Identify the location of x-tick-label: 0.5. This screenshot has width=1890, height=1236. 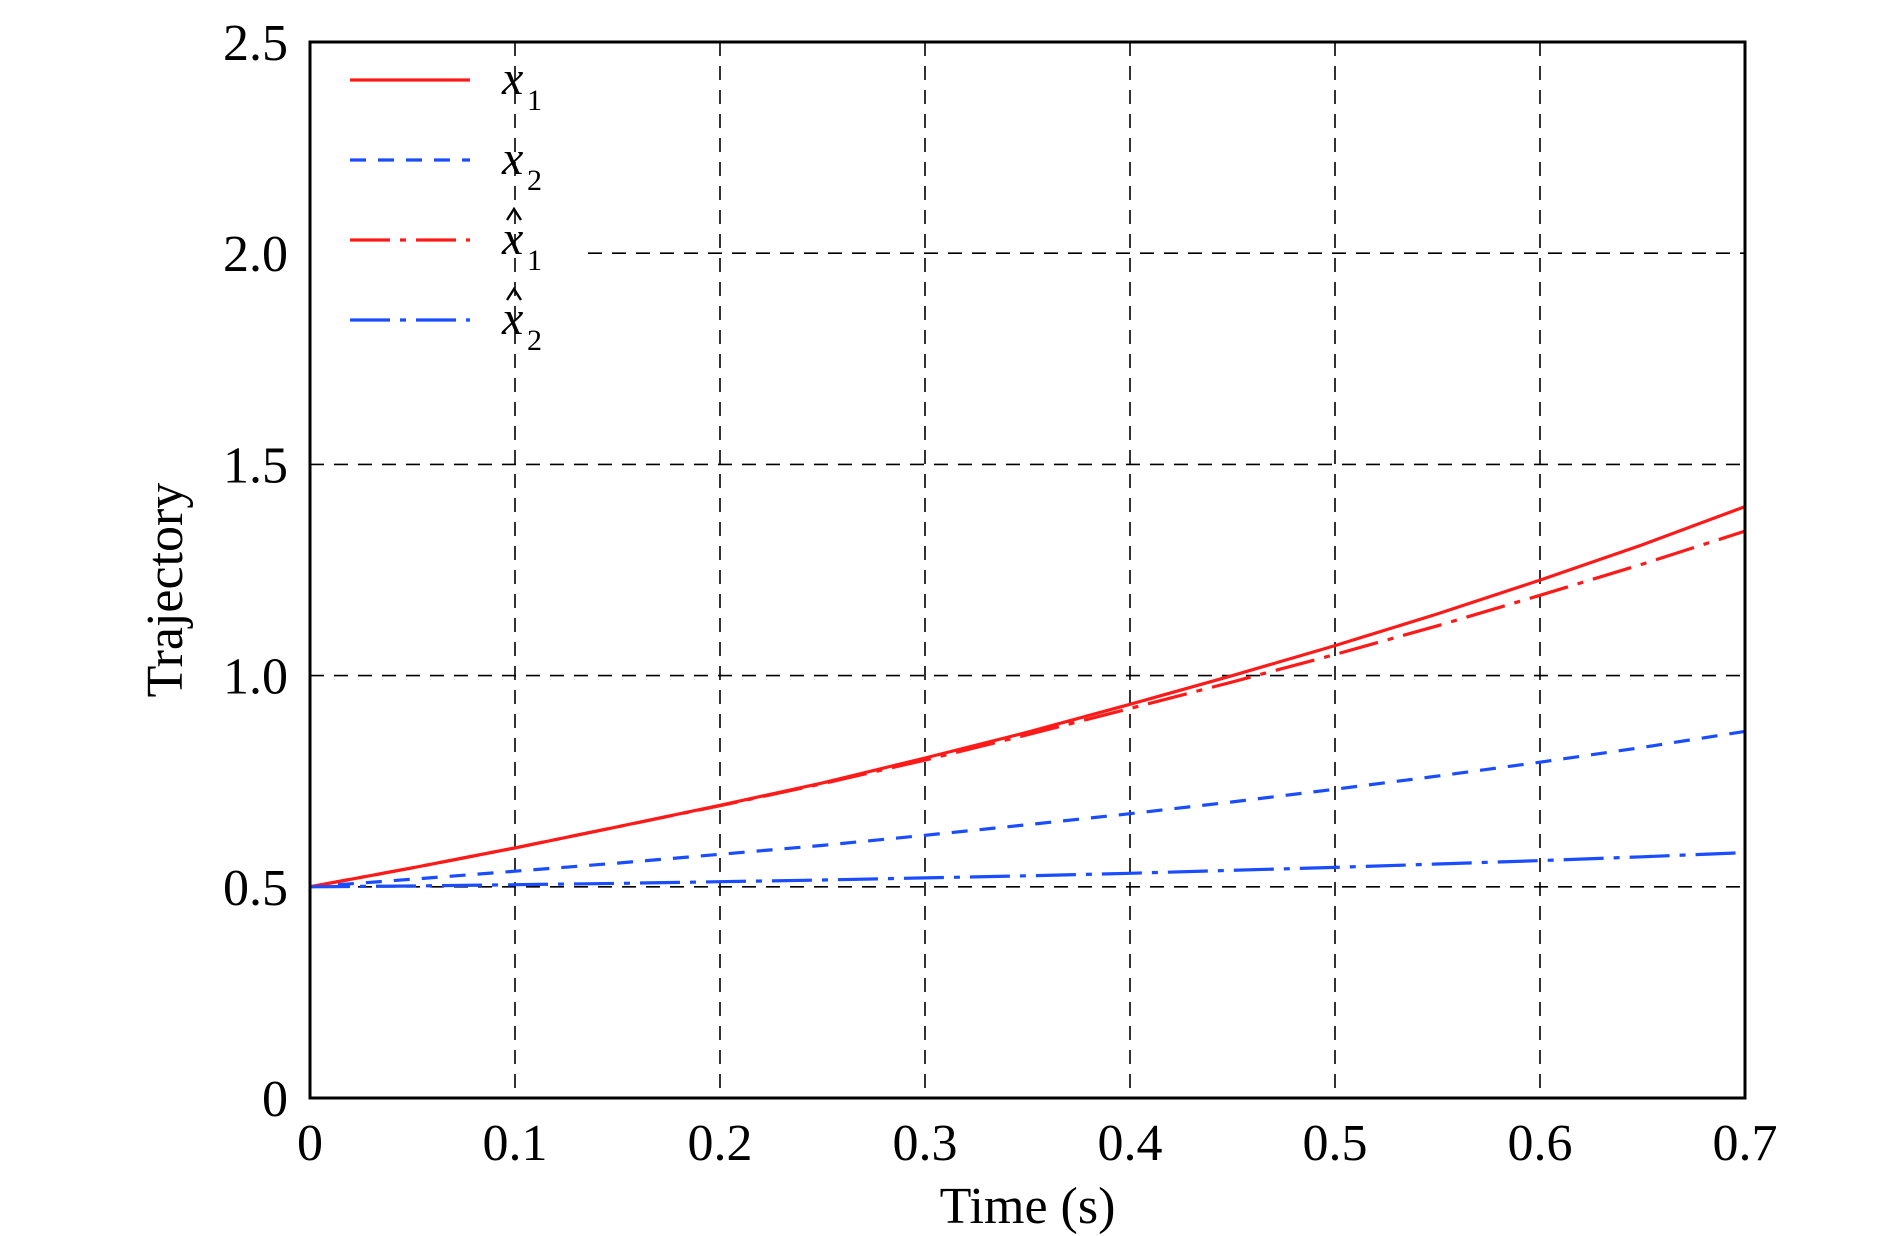
(1335, 1143).